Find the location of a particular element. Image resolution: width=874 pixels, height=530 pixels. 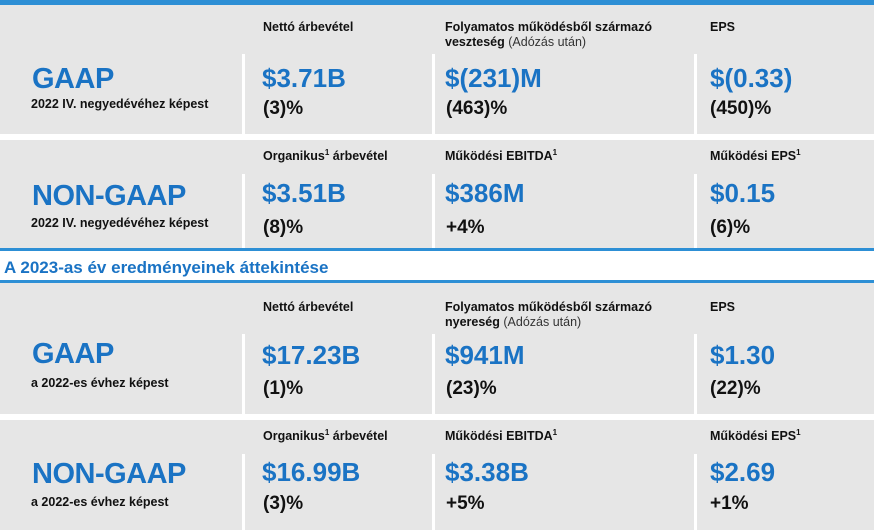

metric-value: $(0.33) is located at coordinates (751, 78).